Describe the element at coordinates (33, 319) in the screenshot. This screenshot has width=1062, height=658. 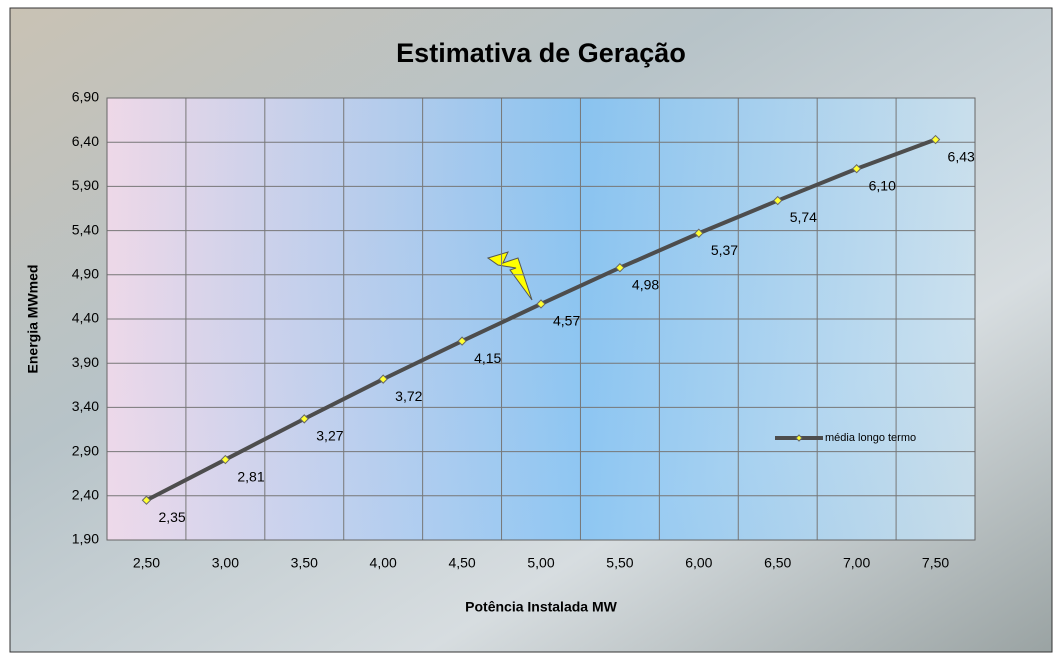
I see `y-axis-title: Energia MWmed` at that location.